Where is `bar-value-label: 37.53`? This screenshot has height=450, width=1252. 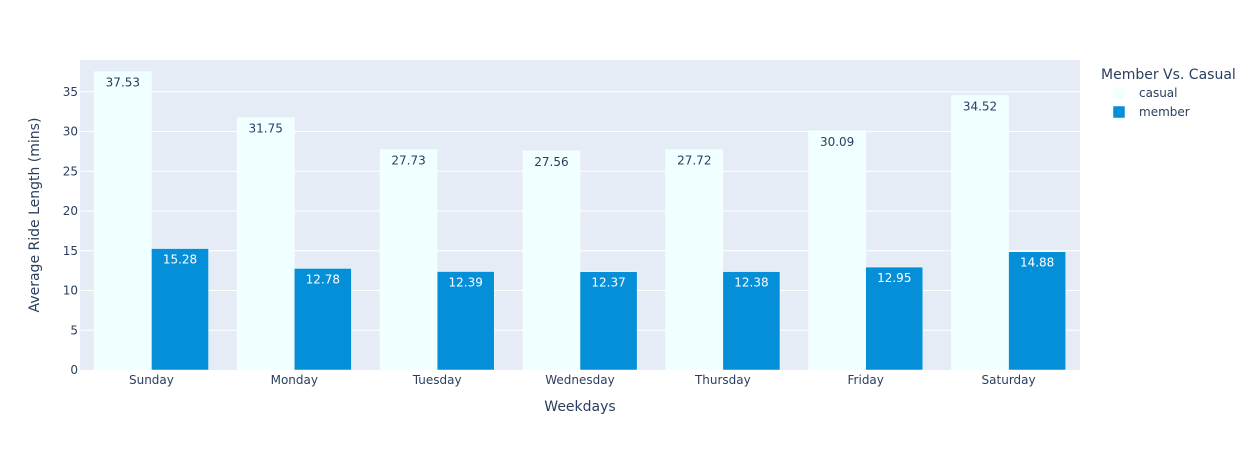 bar-value-label: 37.53 is located at coordinates (123, 83).